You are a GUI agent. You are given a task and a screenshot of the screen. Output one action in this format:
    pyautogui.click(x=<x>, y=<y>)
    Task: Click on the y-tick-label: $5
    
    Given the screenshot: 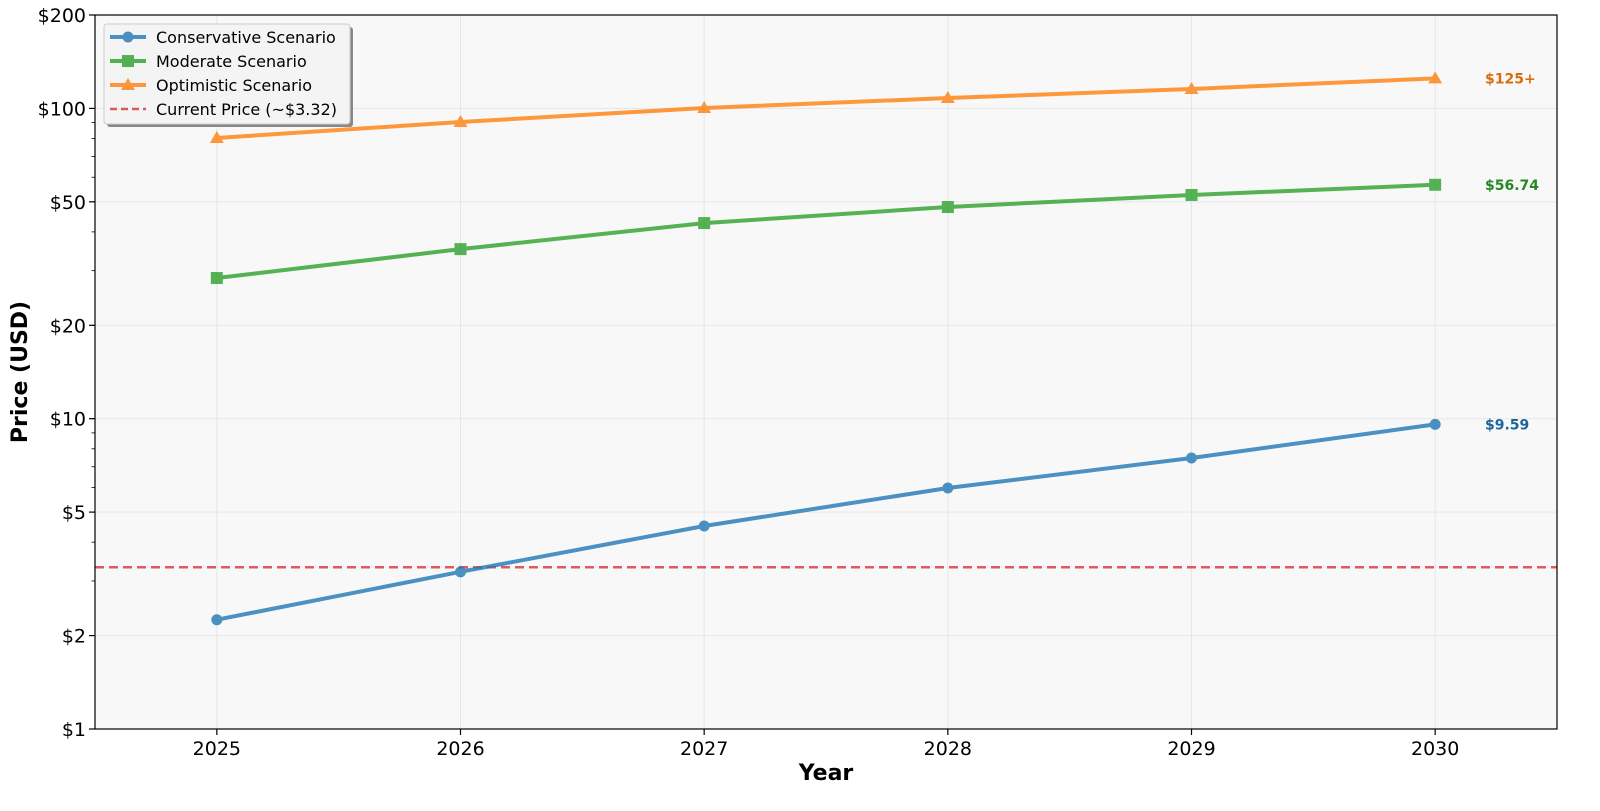 What is the action you would take?
    pyautogui.click(x=74, y=513)
    